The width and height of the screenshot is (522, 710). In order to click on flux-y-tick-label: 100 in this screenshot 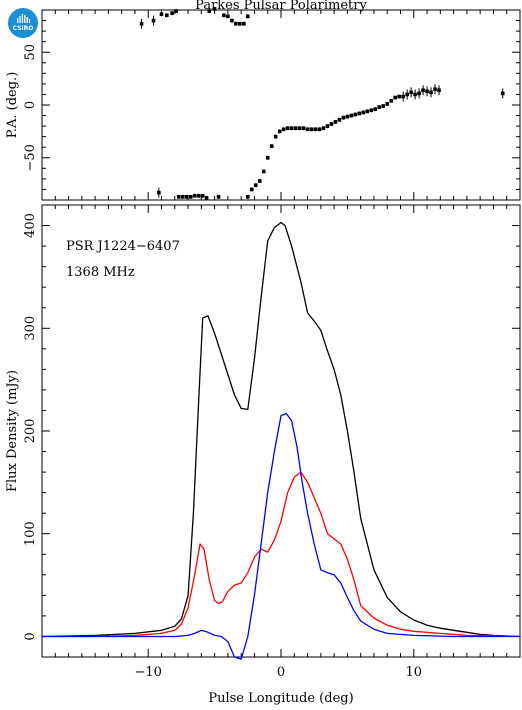, I will do `click(30, 533)`.